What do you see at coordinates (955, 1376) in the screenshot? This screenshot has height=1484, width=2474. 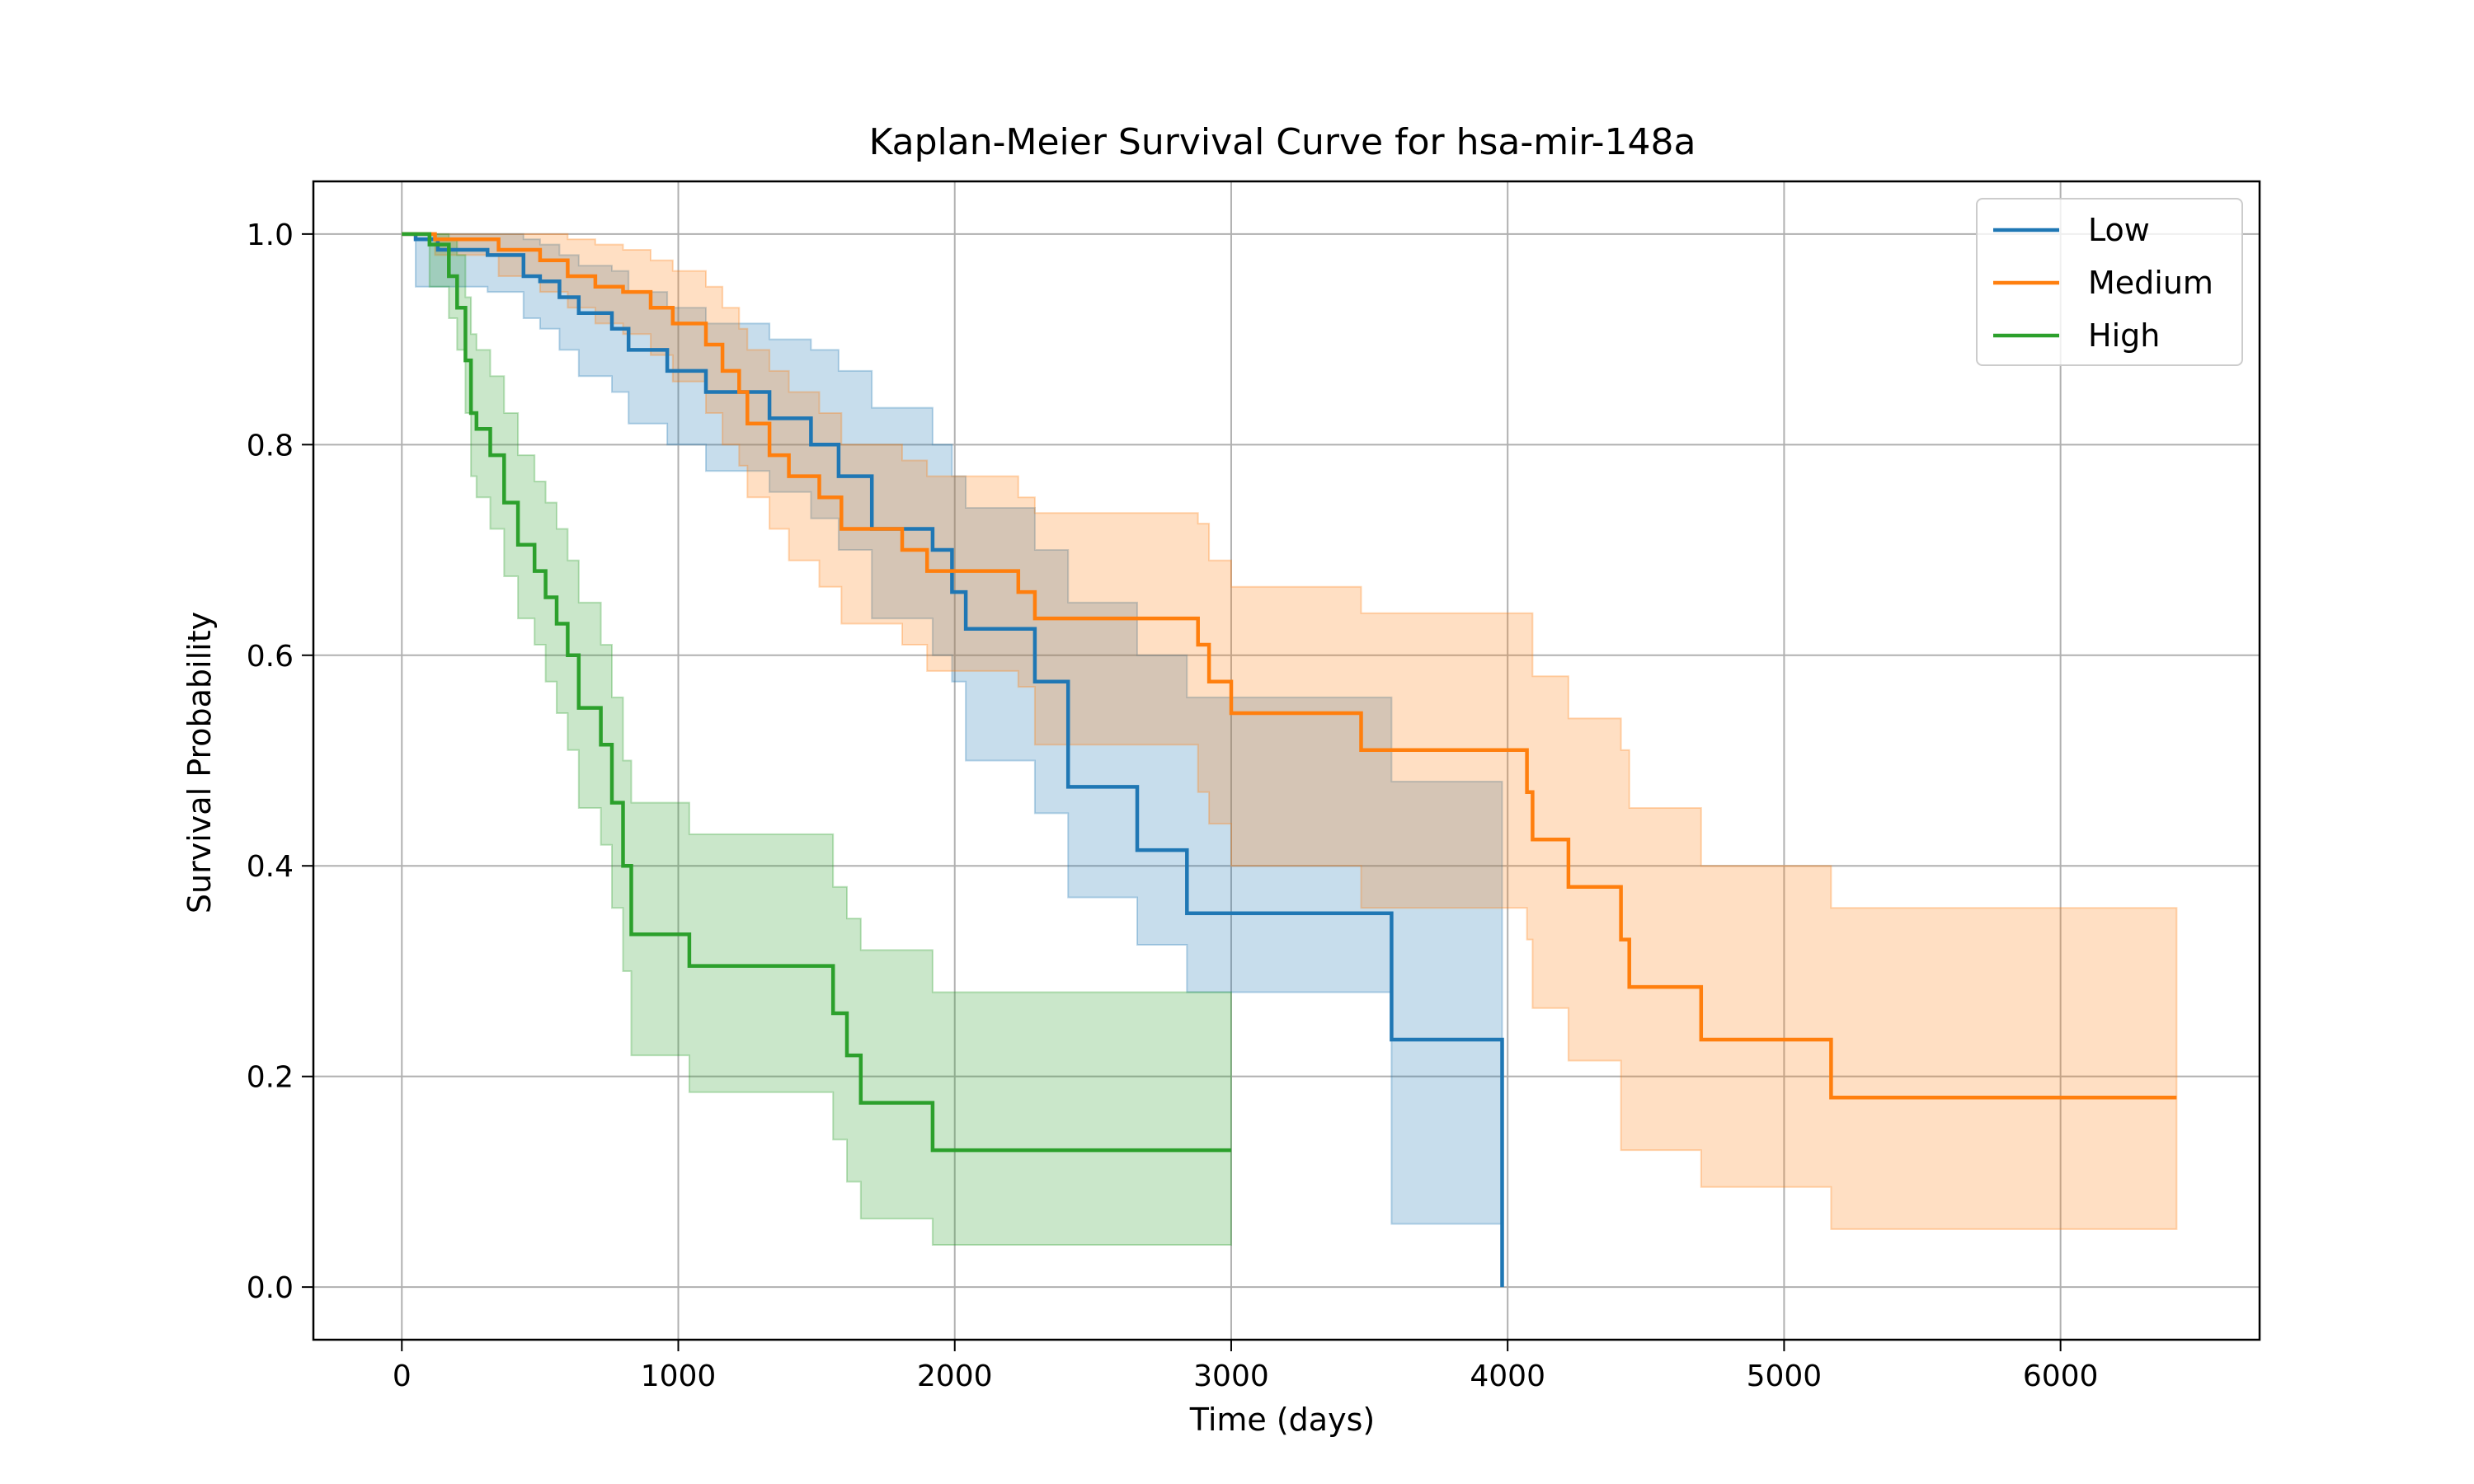 I see `x-tick-label: 2000` at bounding box center [955, 1376].